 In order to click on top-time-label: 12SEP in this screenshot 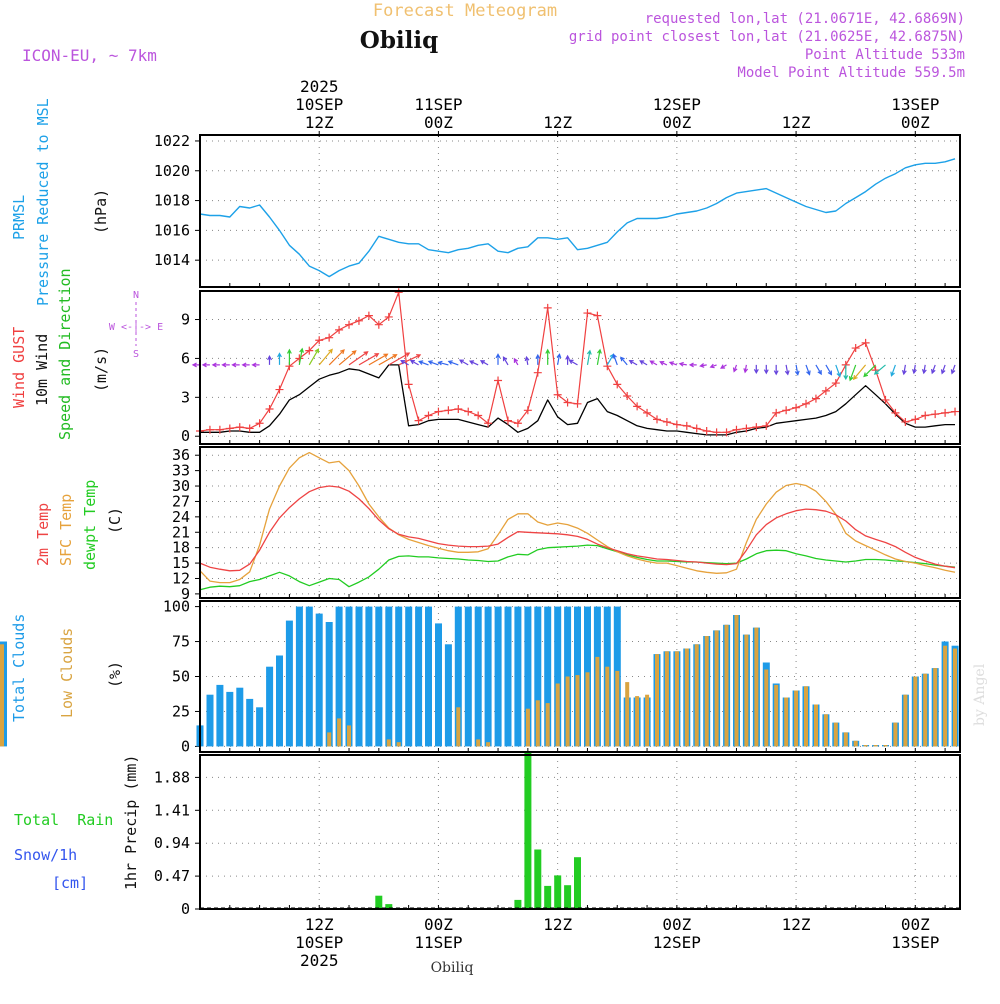, I will do `click(677, 104)`.